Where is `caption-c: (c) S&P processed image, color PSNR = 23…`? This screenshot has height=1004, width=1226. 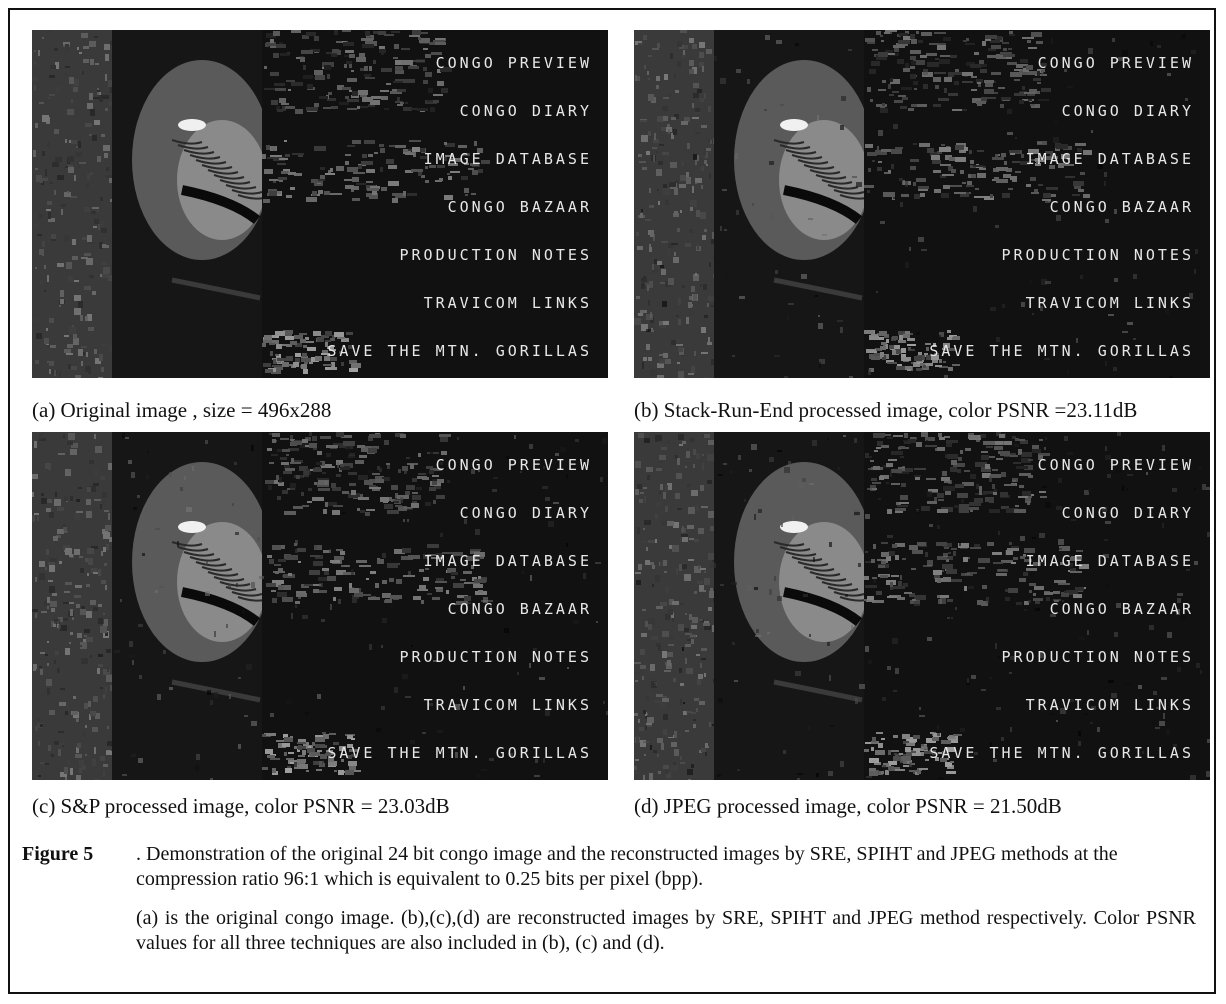
caption-c: (c) S&P processed image, color PSNR = 23… is located at coordinates (241, 806).